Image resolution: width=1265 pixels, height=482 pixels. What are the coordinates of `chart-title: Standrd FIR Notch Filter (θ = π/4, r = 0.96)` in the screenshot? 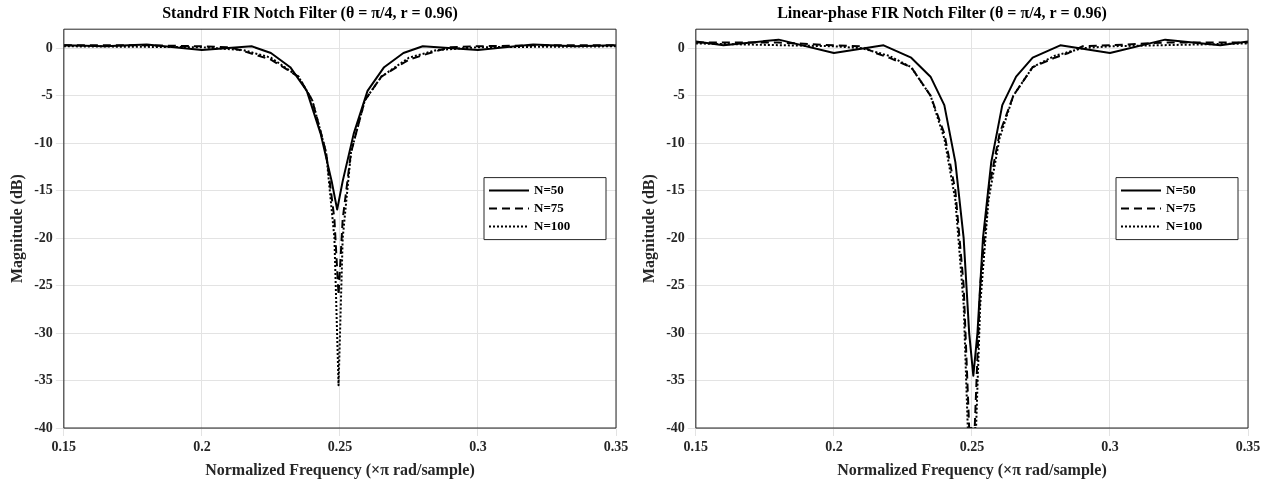 It's located at (310, 12).